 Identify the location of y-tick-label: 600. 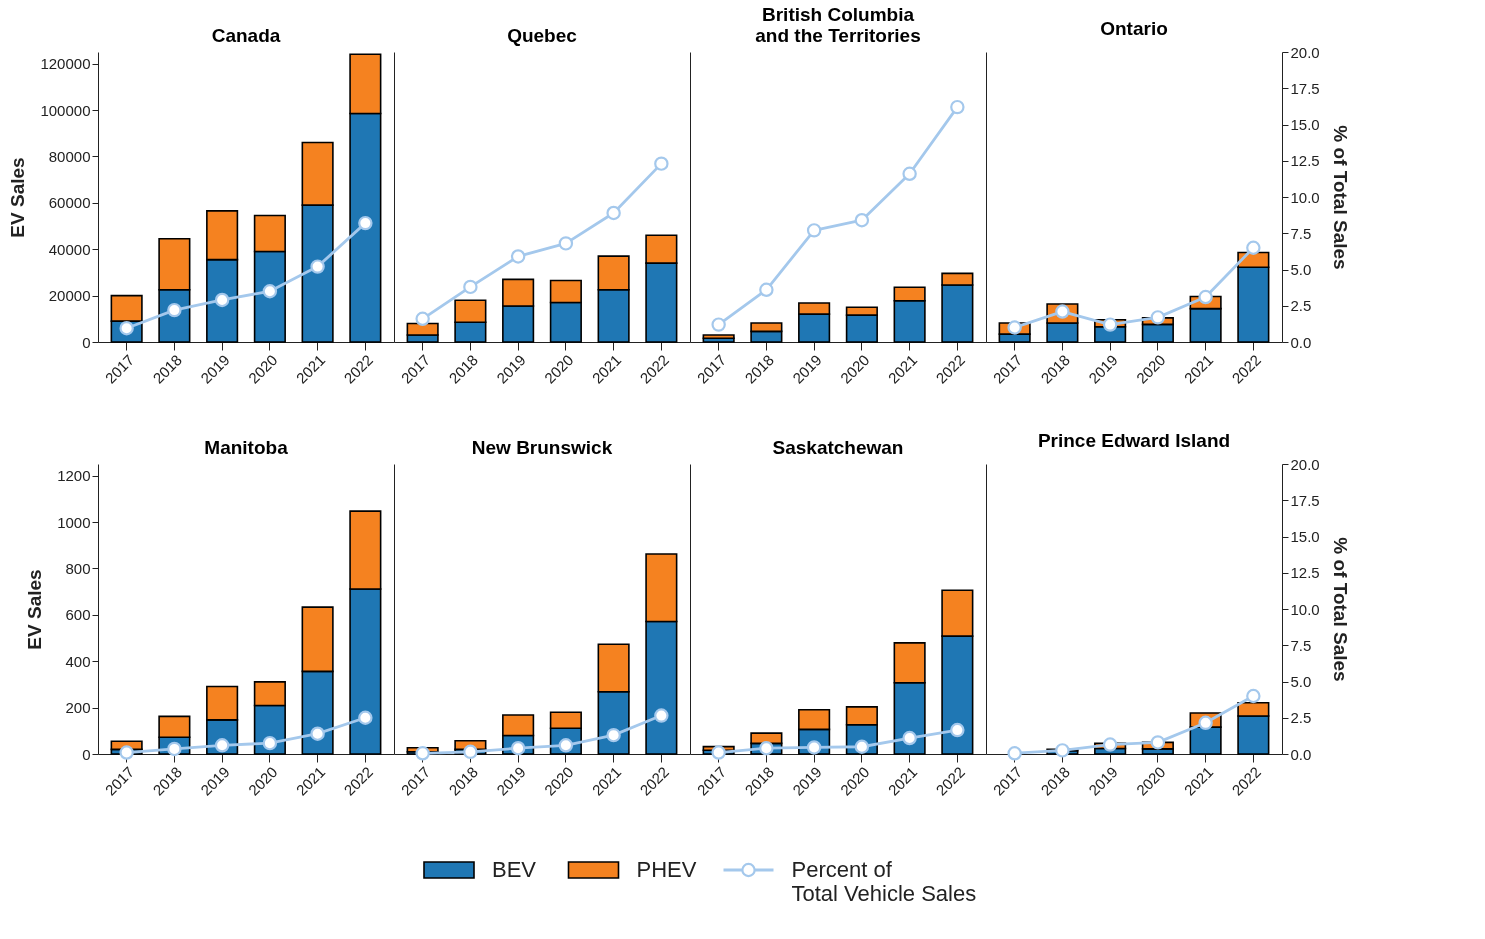
(78, 615).